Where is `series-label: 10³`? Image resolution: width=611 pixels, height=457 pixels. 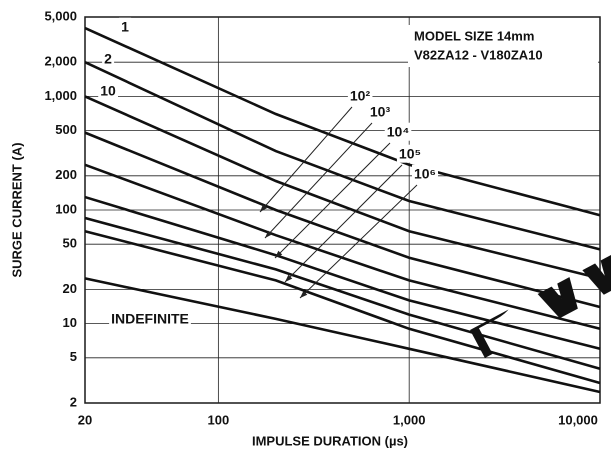 series-label: 10³ is located at coordinates (380, 112).